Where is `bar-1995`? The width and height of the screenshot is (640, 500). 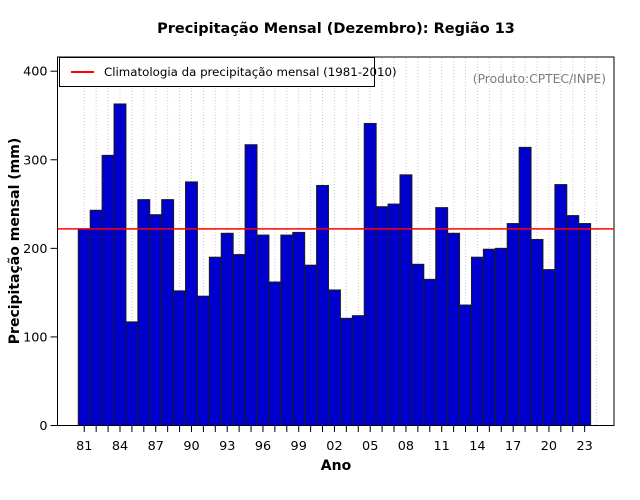 bar-1995 is located at coordinates (251, 285).